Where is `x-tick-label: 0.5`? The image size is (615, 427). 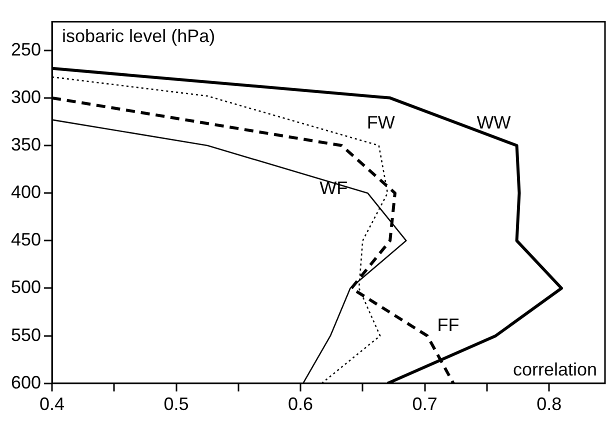
x-tick-label: 0.5 is located at coordinates (176, 404).